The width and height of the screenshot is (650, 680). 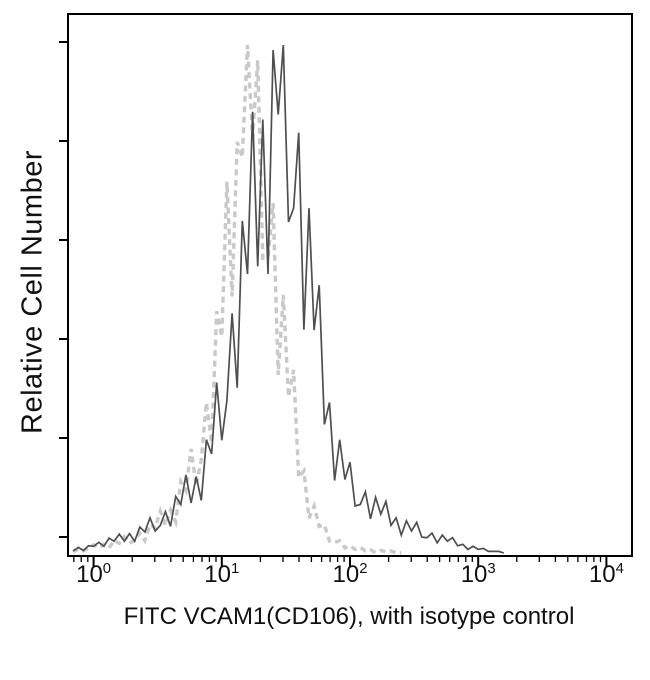 I want to click on x-tick-exponent: 4, so click(x=619, y=569).